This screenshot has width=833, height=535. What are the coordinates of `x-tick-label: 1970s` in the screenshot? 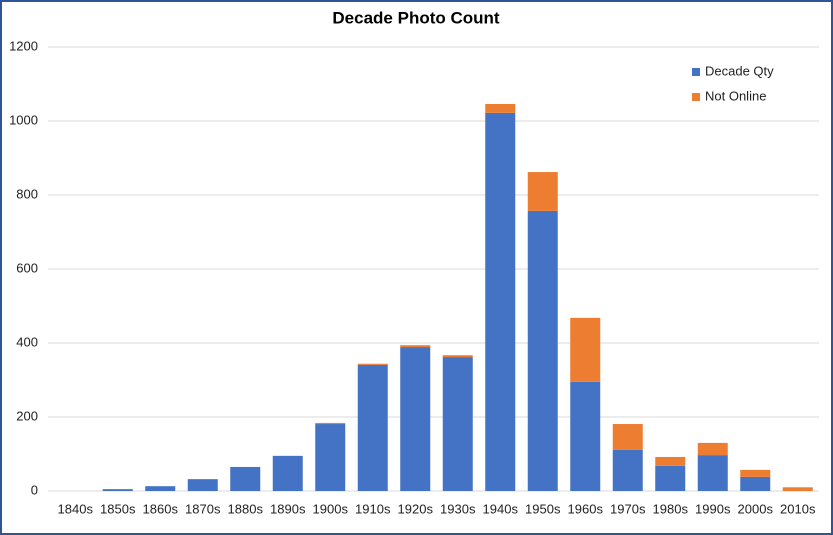 It's located at (628, 508).